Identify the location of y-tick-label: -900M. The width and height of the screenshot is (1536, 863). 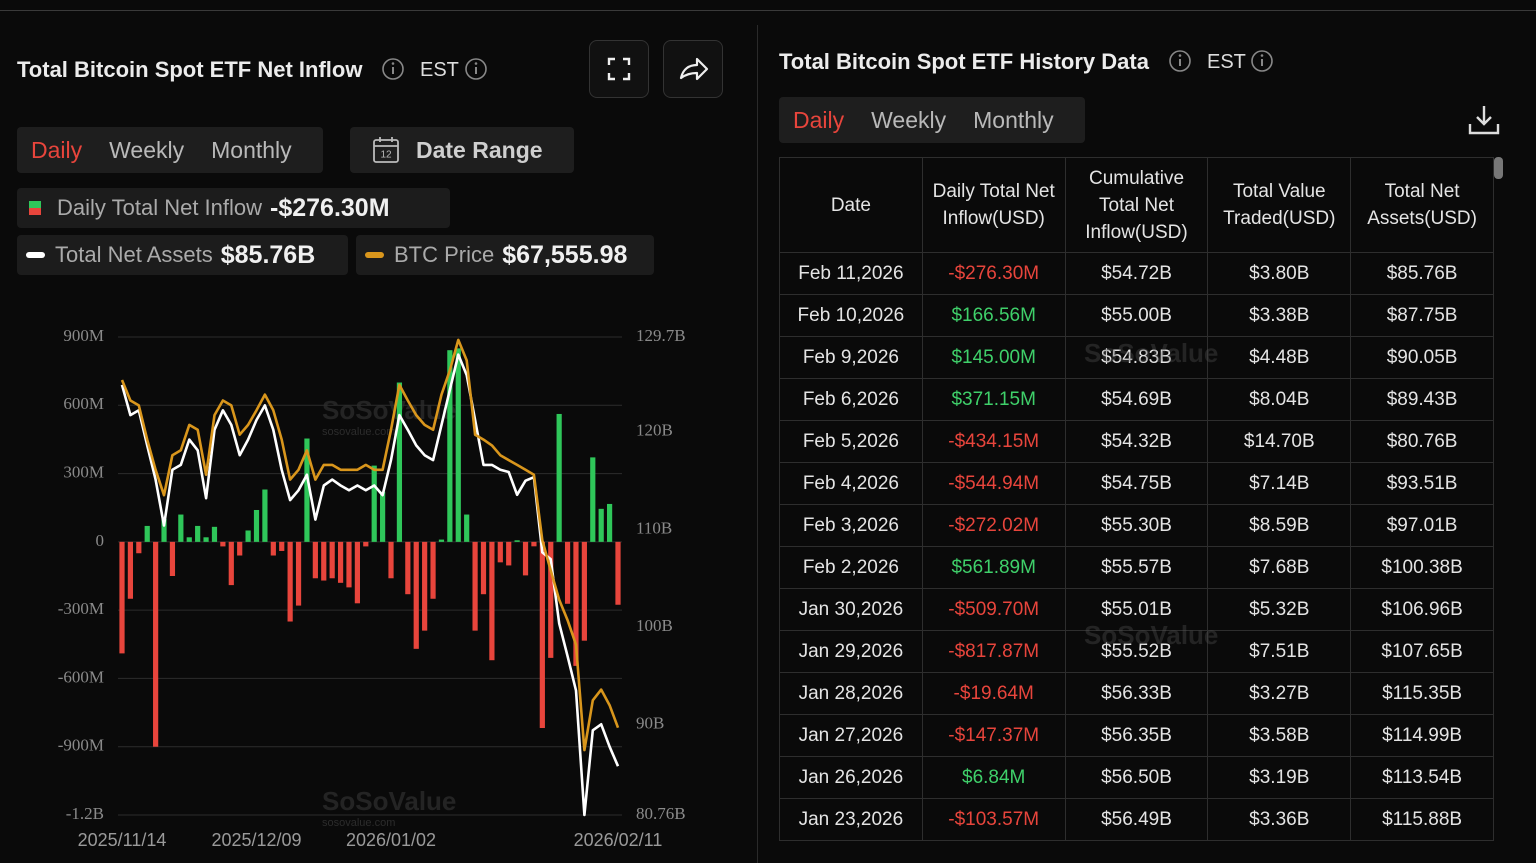
(81, 745).